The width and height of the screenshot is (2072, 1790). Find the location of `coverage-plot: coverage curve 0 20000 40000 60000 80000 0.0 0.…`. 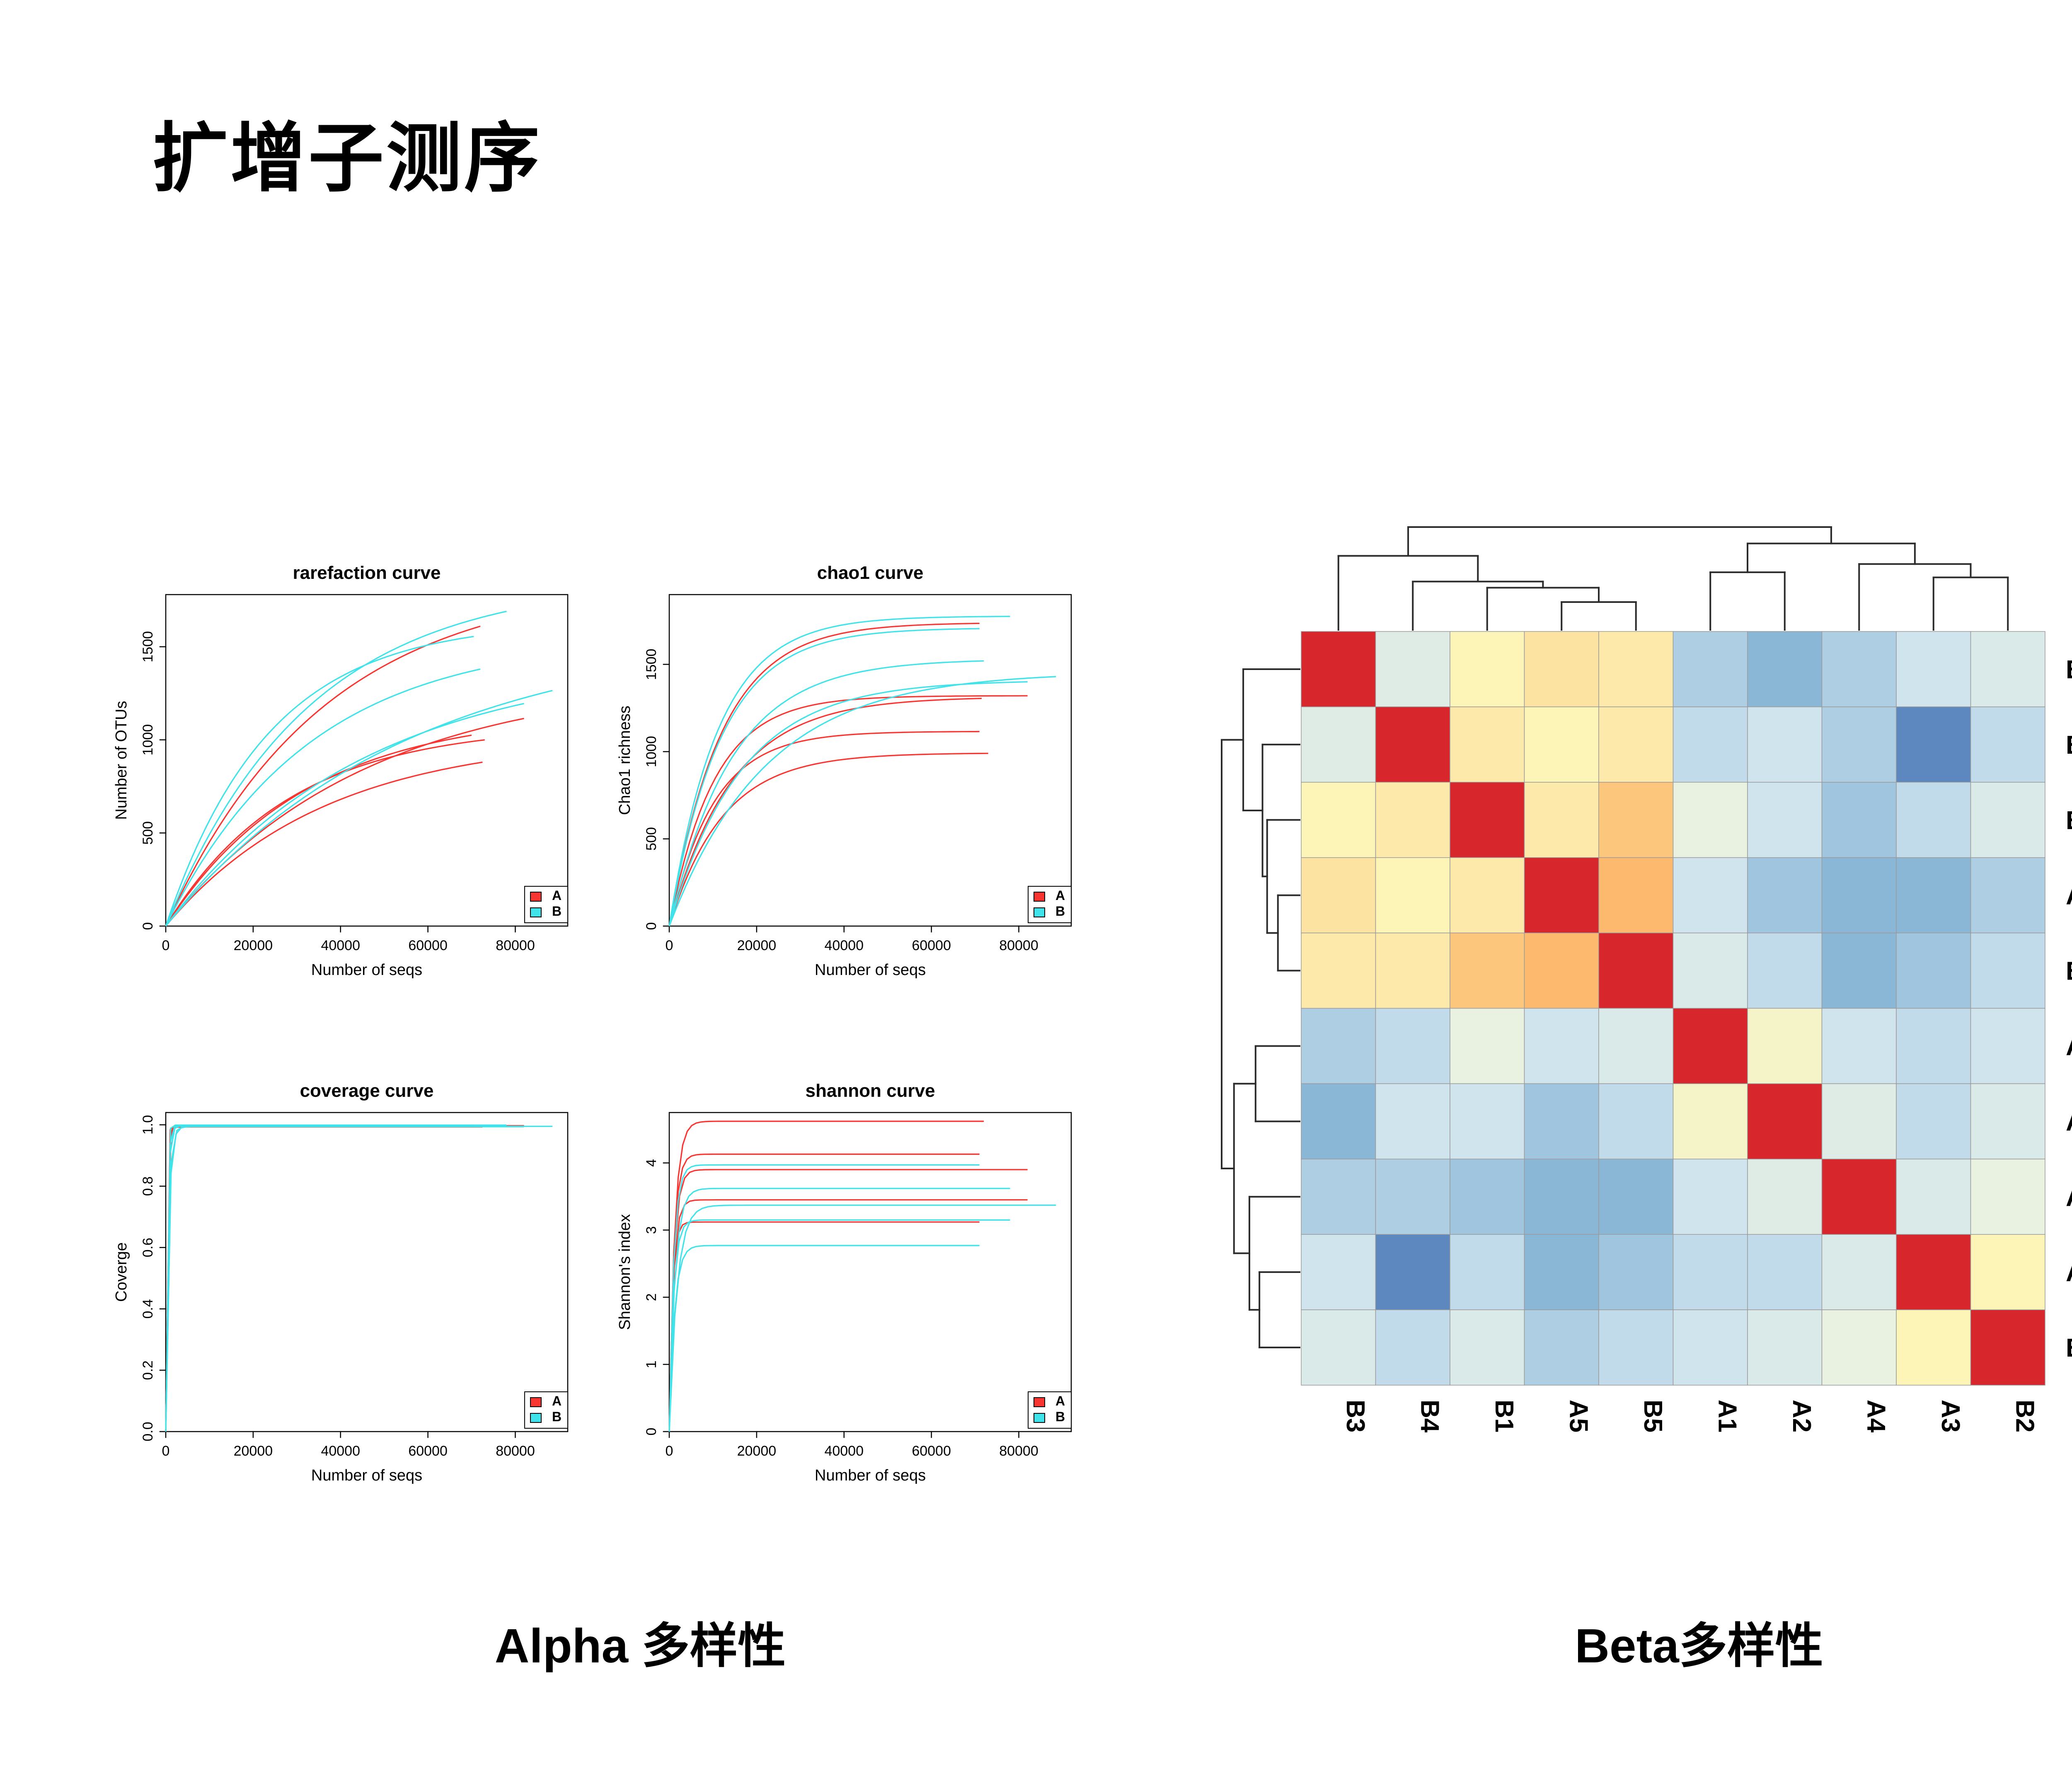

coverage-plot: coverage curve 0 20000 40000 60000 80000 0.0 0.… is located at coordinates (341, 1282).